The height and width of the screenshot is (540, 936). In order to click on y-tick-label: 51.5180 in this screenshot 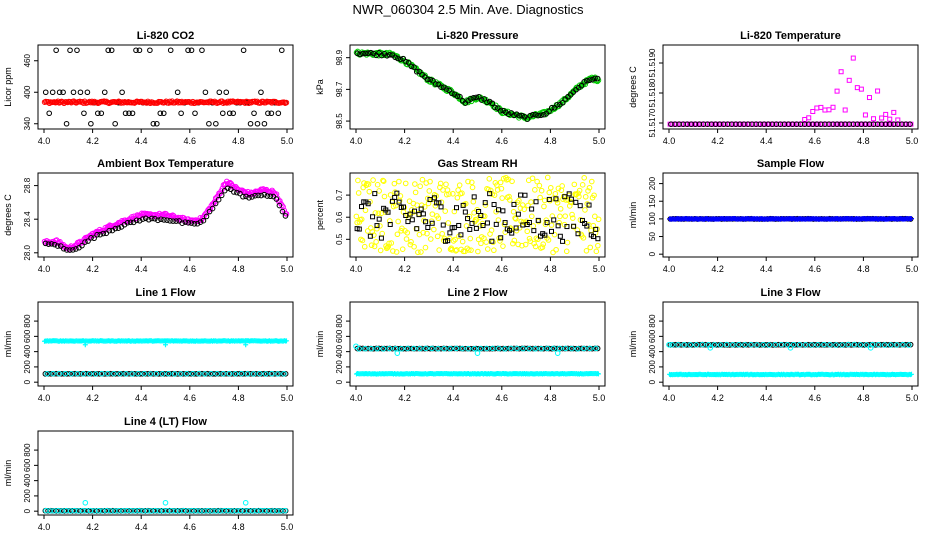, I will do `click(652, 92)`.